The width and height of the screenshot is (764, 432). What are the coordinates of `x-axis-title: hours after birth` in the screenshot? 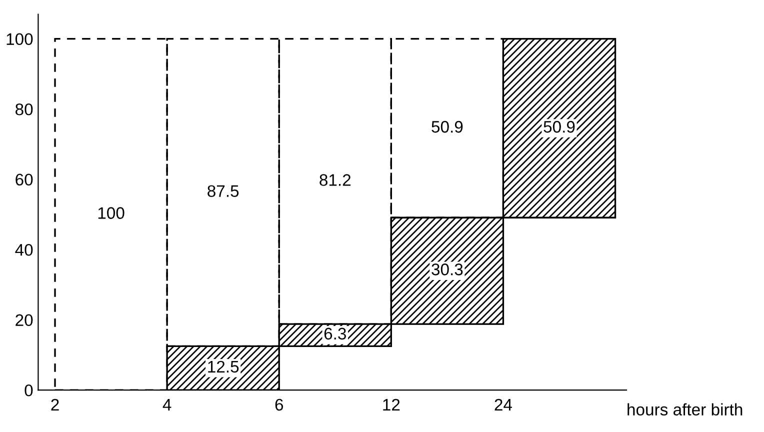 It's located at (685, 409).